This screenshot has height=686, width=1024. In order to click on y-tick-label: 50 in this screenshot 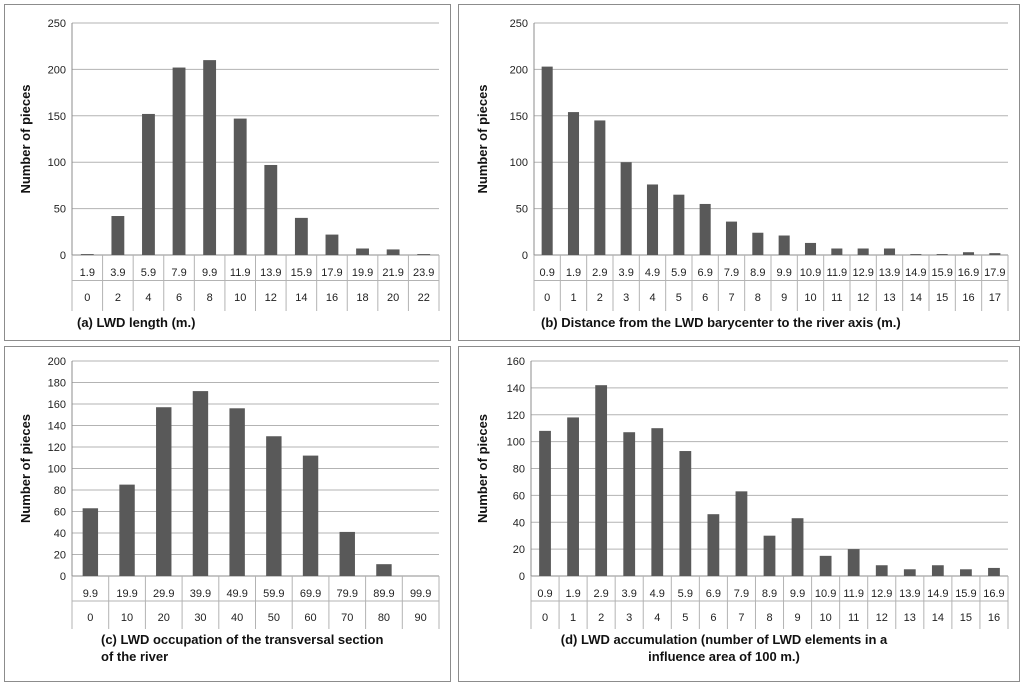, I will do `click(60, 210)`.